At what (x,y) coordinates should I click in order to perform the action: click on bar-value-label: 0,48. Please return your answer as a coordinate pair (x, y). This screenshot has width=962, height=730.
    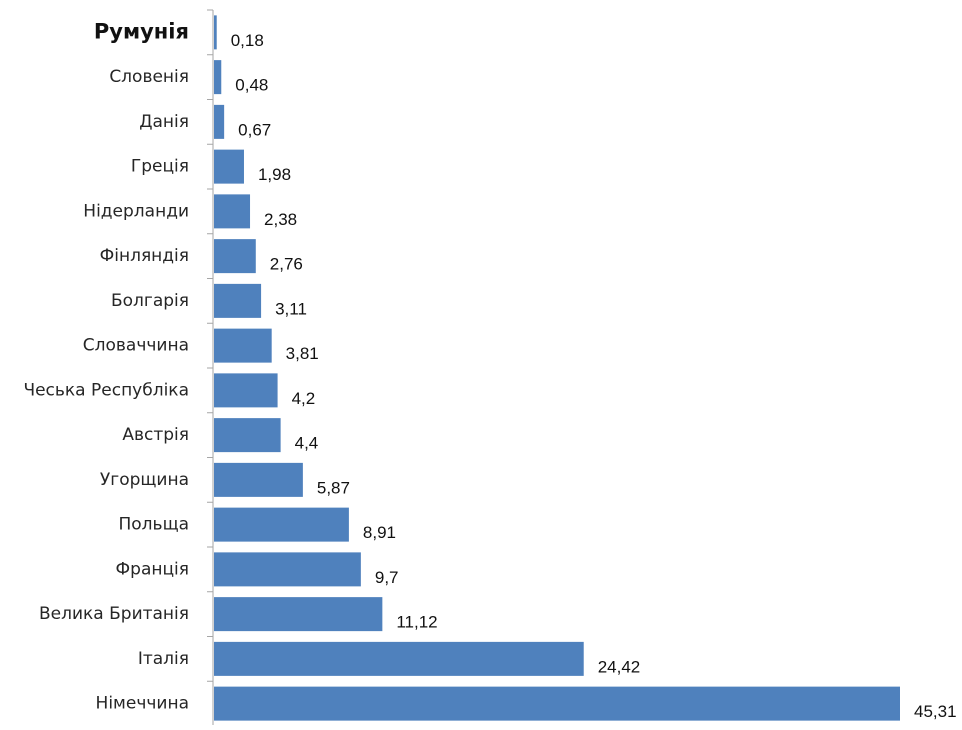
    Looking at the image, I should click on (251, 85).